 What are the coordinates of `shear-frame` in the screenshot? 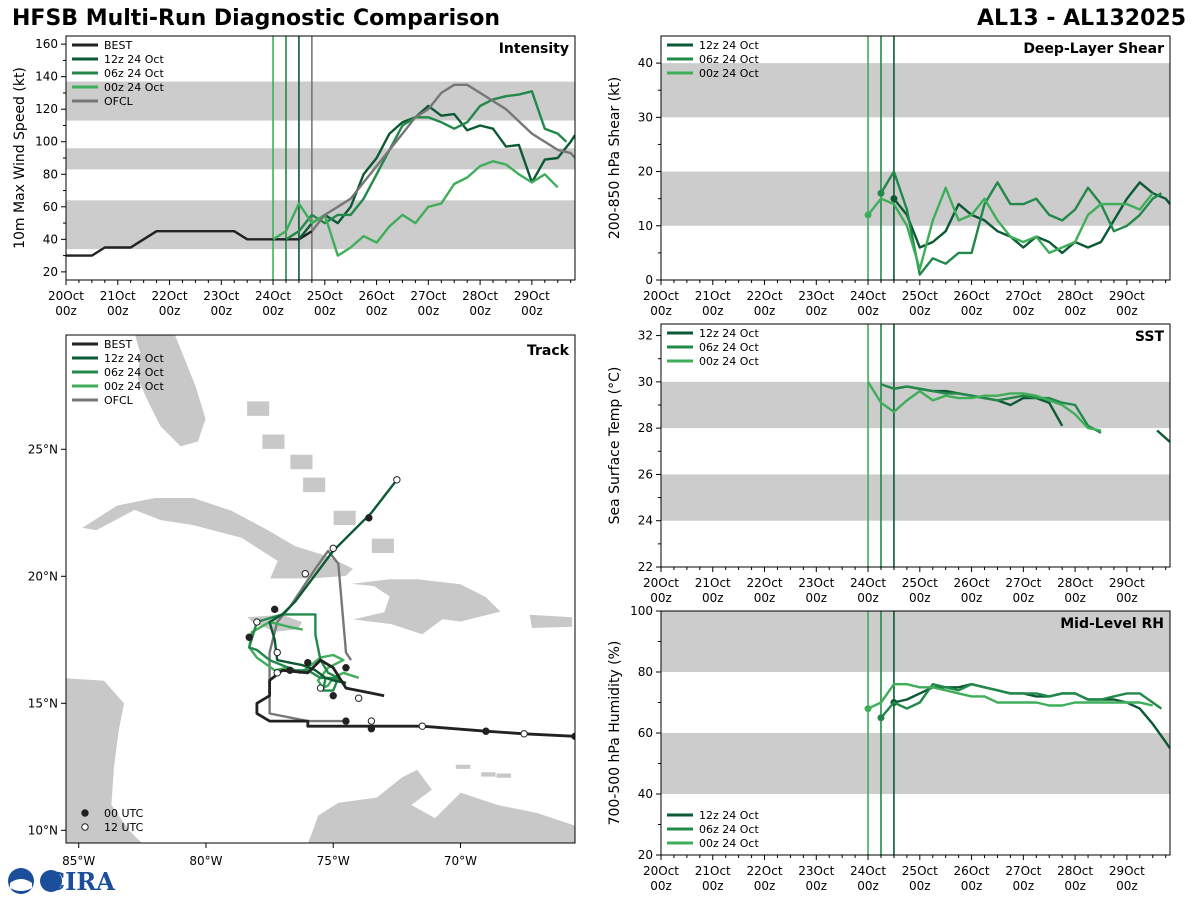 It's located at (915, 158).